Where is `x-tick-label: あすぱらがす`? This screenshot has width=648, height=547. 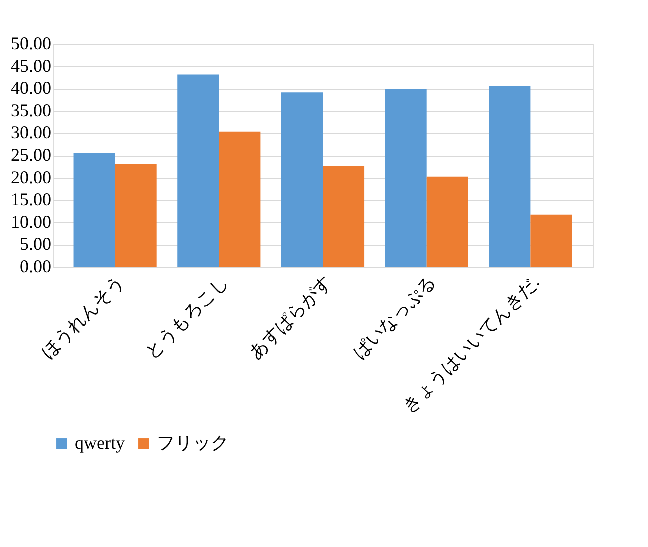 x-tick-label: あすぱらがす is located at coordinates (290, 317).